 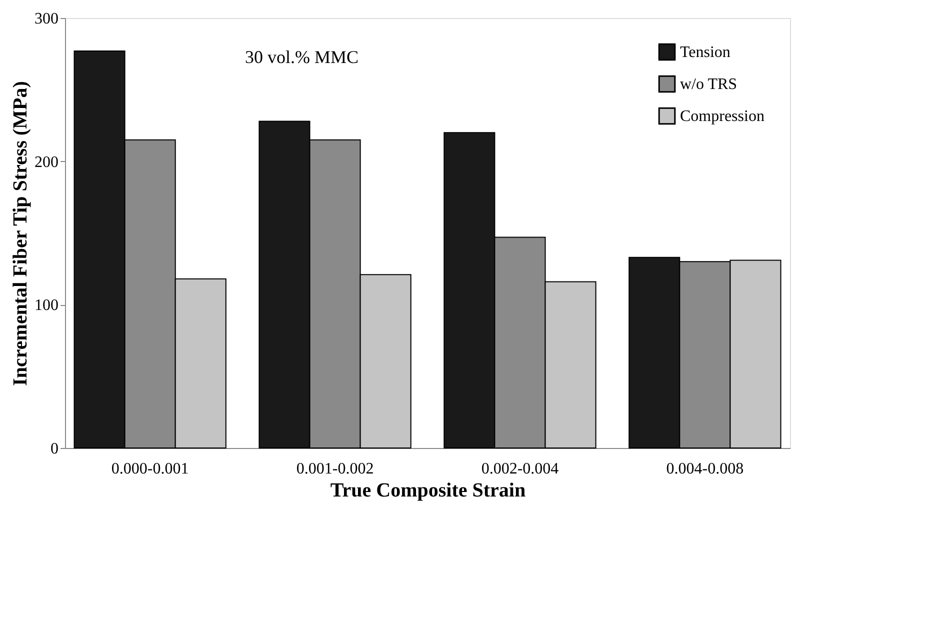 What do you see at coordinates (705, 52) in the screenshot?
I see `legend-label: Tension` at bounding box center [705, 52].